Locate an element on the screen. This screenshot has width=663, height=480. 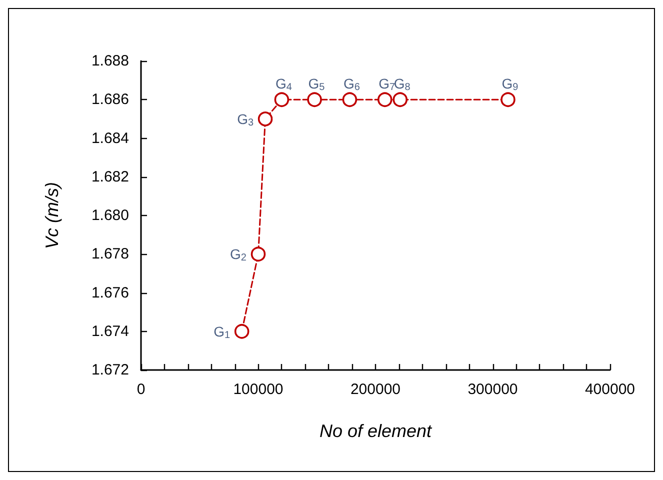
x-tick-label: 400000 is located at coordinates (610, 389).